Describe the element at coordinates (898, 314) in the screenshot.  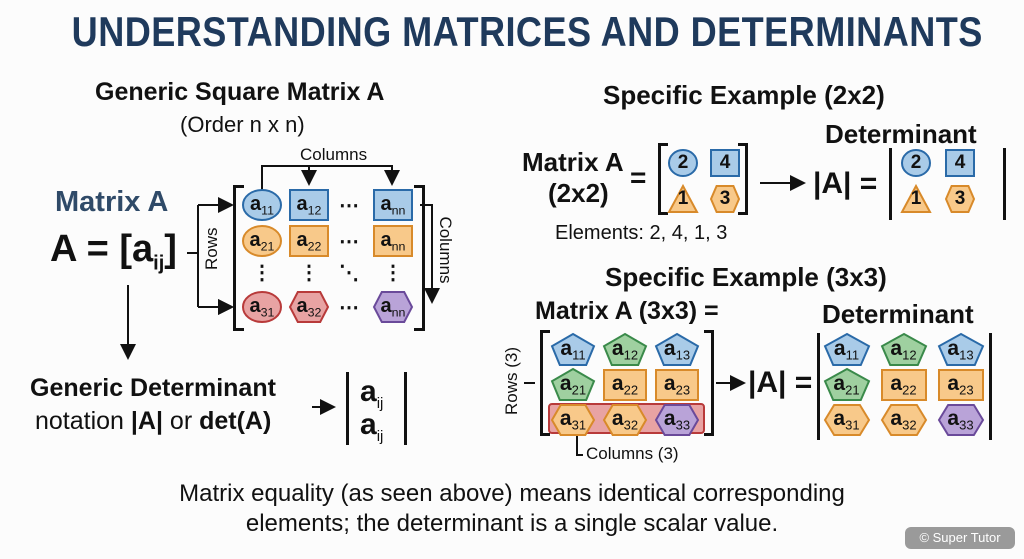
I see `example3-det-heading: Determinant` at that location.